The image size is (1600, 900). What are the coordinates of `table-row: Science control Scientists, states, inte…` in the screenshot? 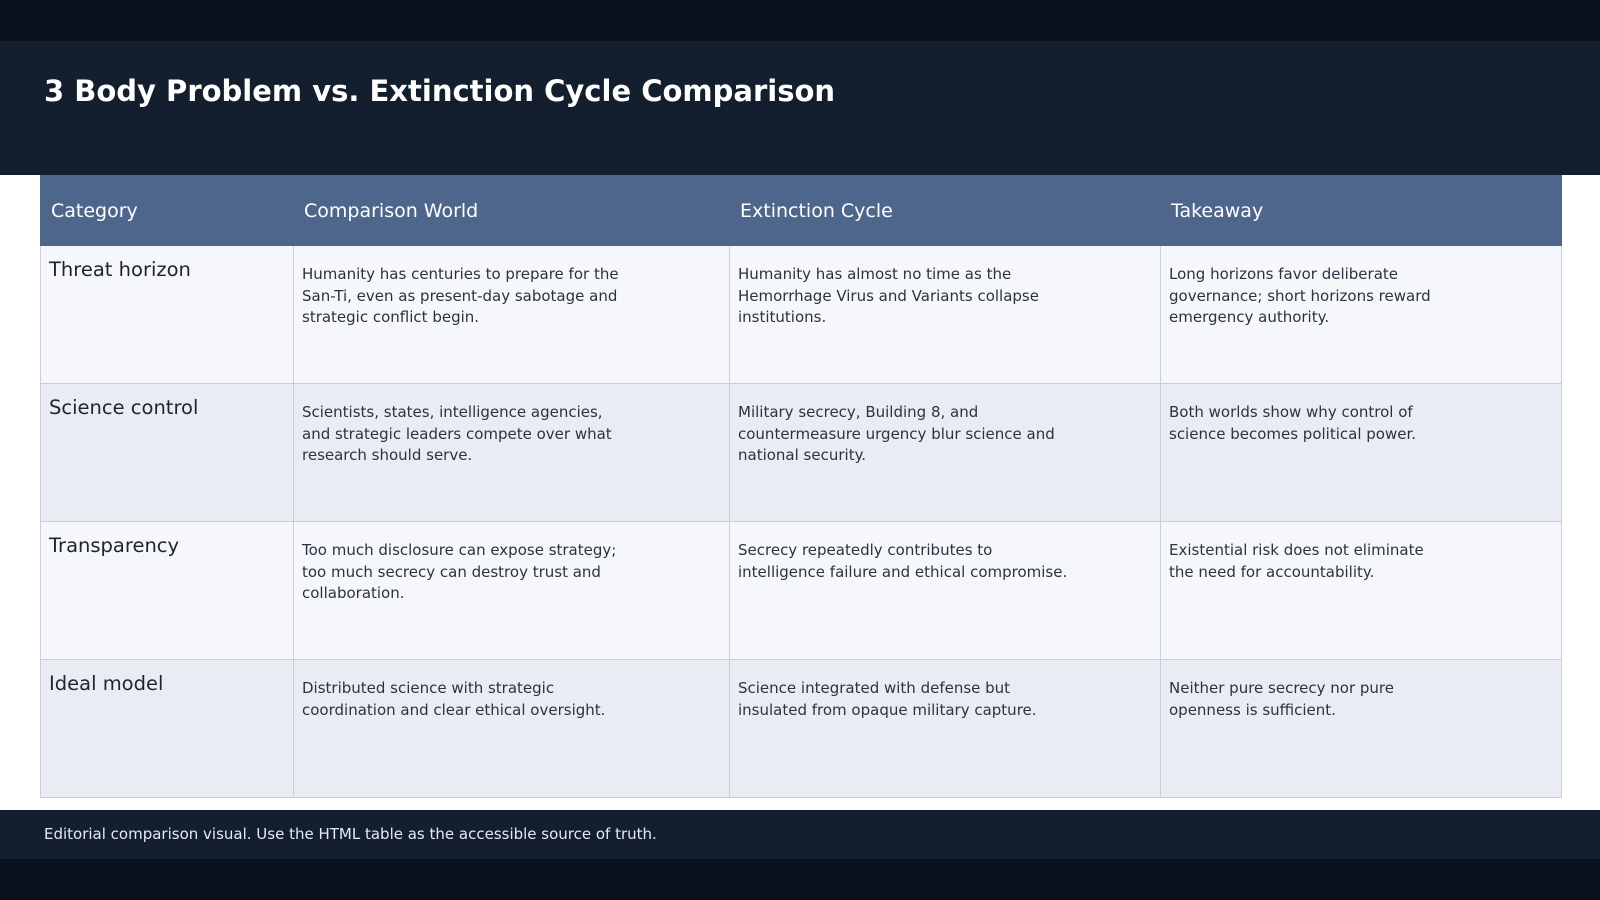 It's located at (801, 452).